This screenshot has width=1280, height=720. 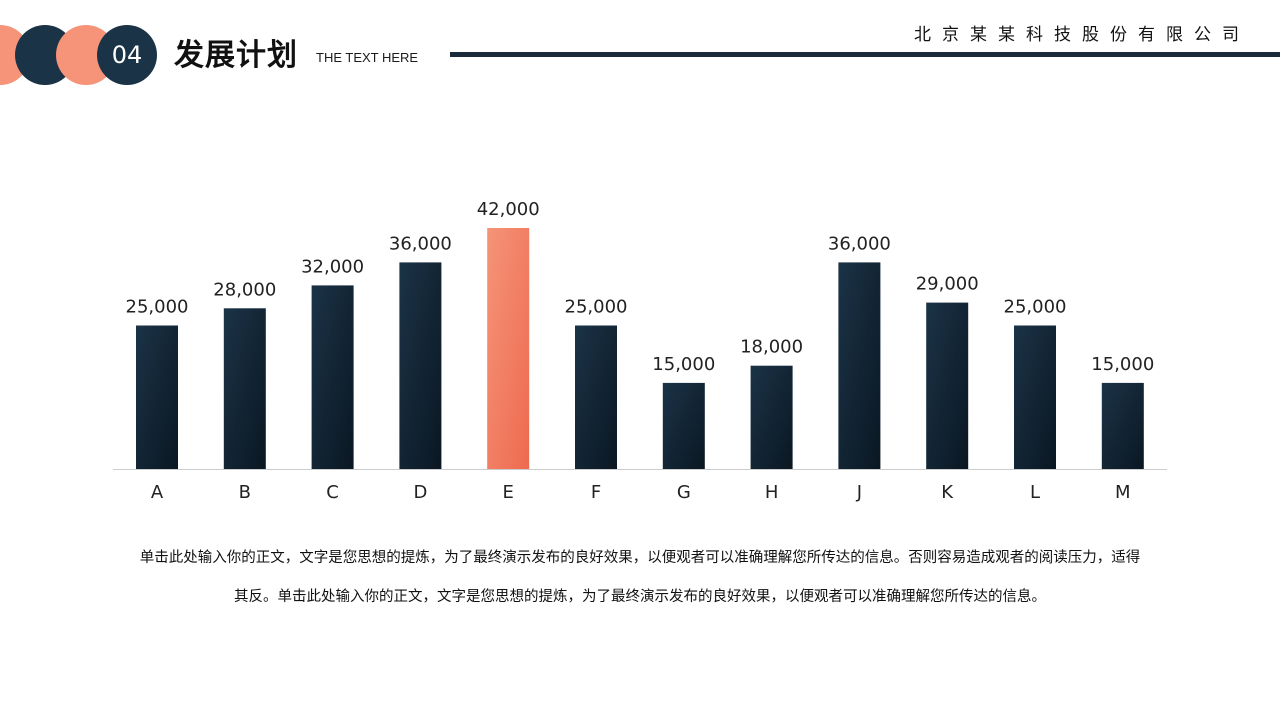 I want to click on data-label-H: 18,000, so click(x=771, y=347).